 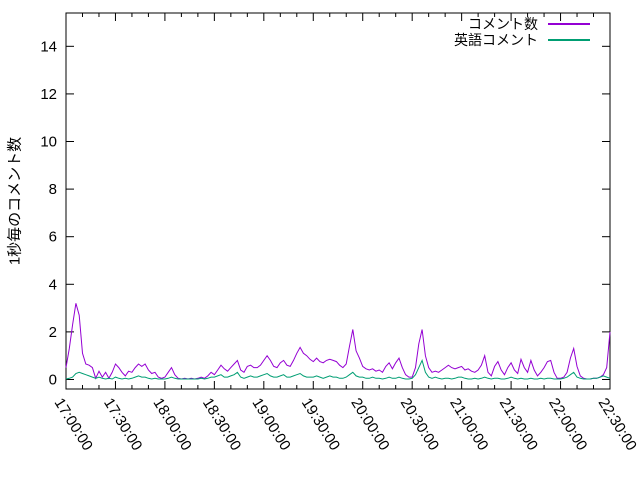 What do you see at coordinates (48, 94) in the screenshot?
I see `y-tick-label: 12` at bounding box center [48, 94].